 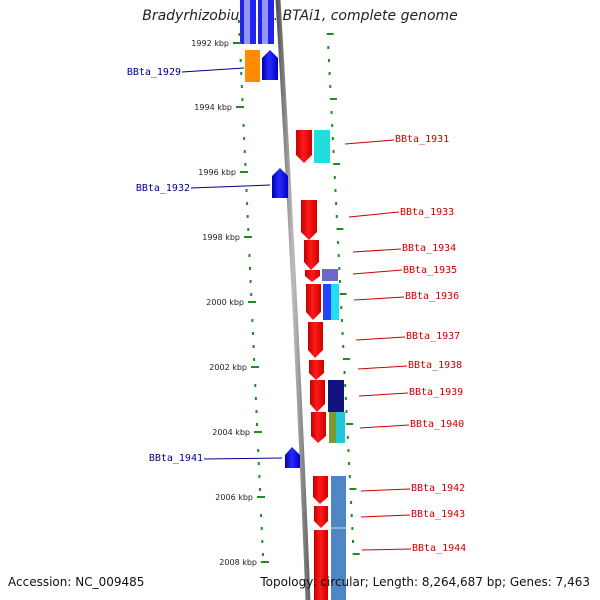 I want to click on gene-bbta-1931, so click(x=304, y=146).